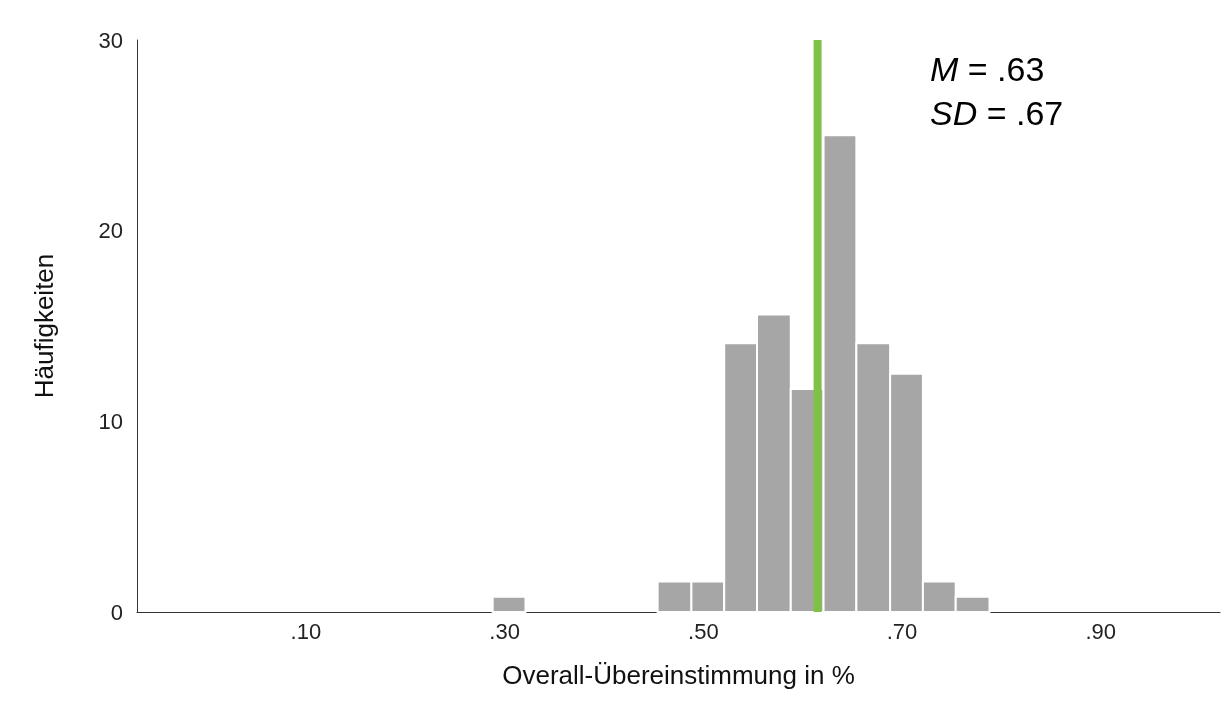  What do you see at coordinates (678, 675) in the screenshot?
I see `x-axis-title: Overall-Übereinstimmung in %` at bounding box center [678, 675].